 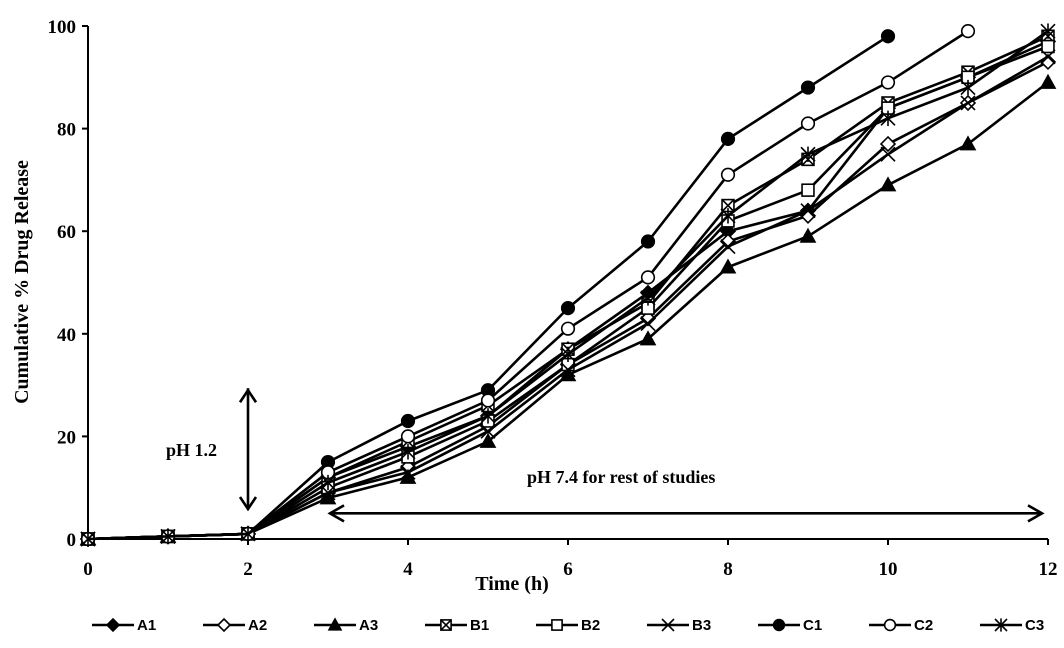 What do you see at coordinates (568, 569) in the screenshot?
I see `x-tick-label: 6` at bounding box center [568, 569].